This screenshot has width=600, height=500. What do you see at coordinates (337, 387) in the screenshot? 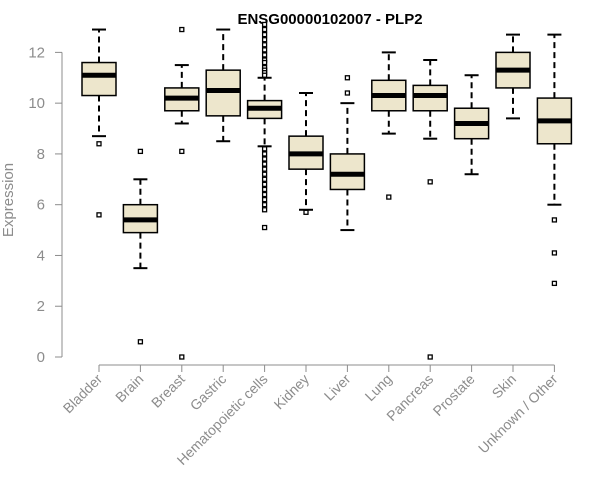
I see `x-tick-label: Liver` at bounding box center [337, 387].